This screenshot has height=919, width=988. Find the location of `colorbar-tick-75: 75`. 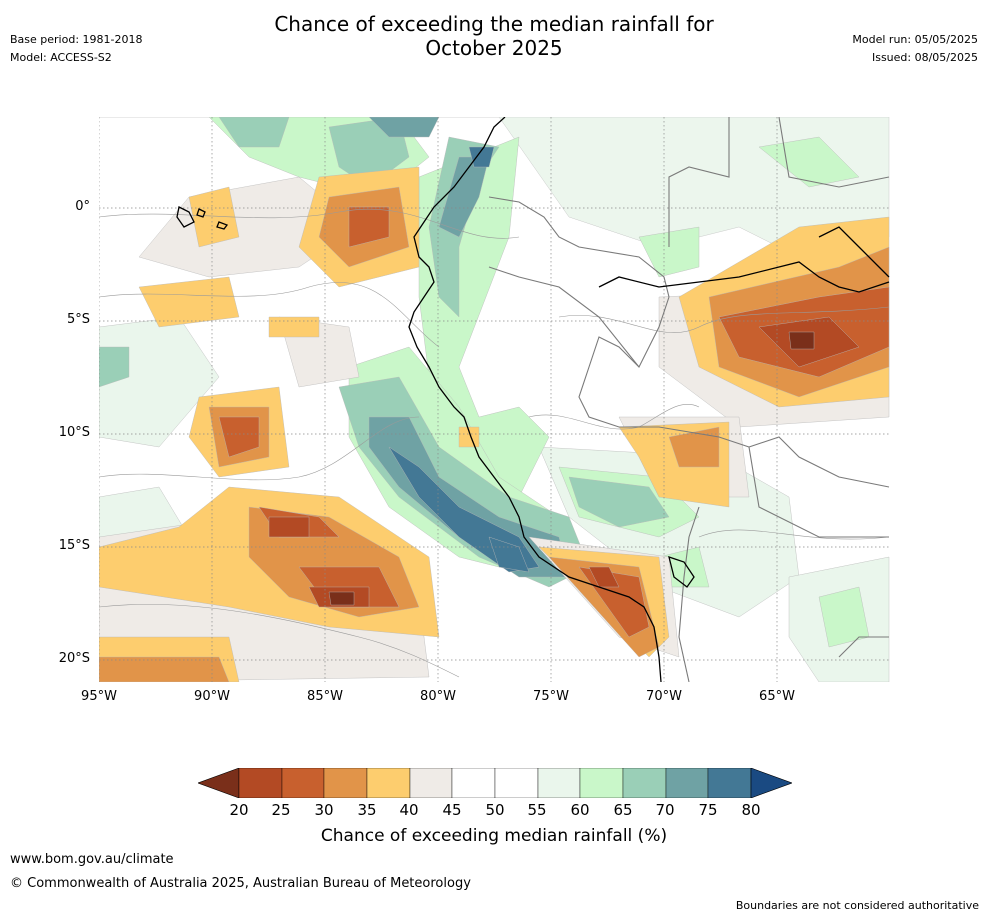

colorbar-tick-75: 75 is located at coordinates (708, 810).